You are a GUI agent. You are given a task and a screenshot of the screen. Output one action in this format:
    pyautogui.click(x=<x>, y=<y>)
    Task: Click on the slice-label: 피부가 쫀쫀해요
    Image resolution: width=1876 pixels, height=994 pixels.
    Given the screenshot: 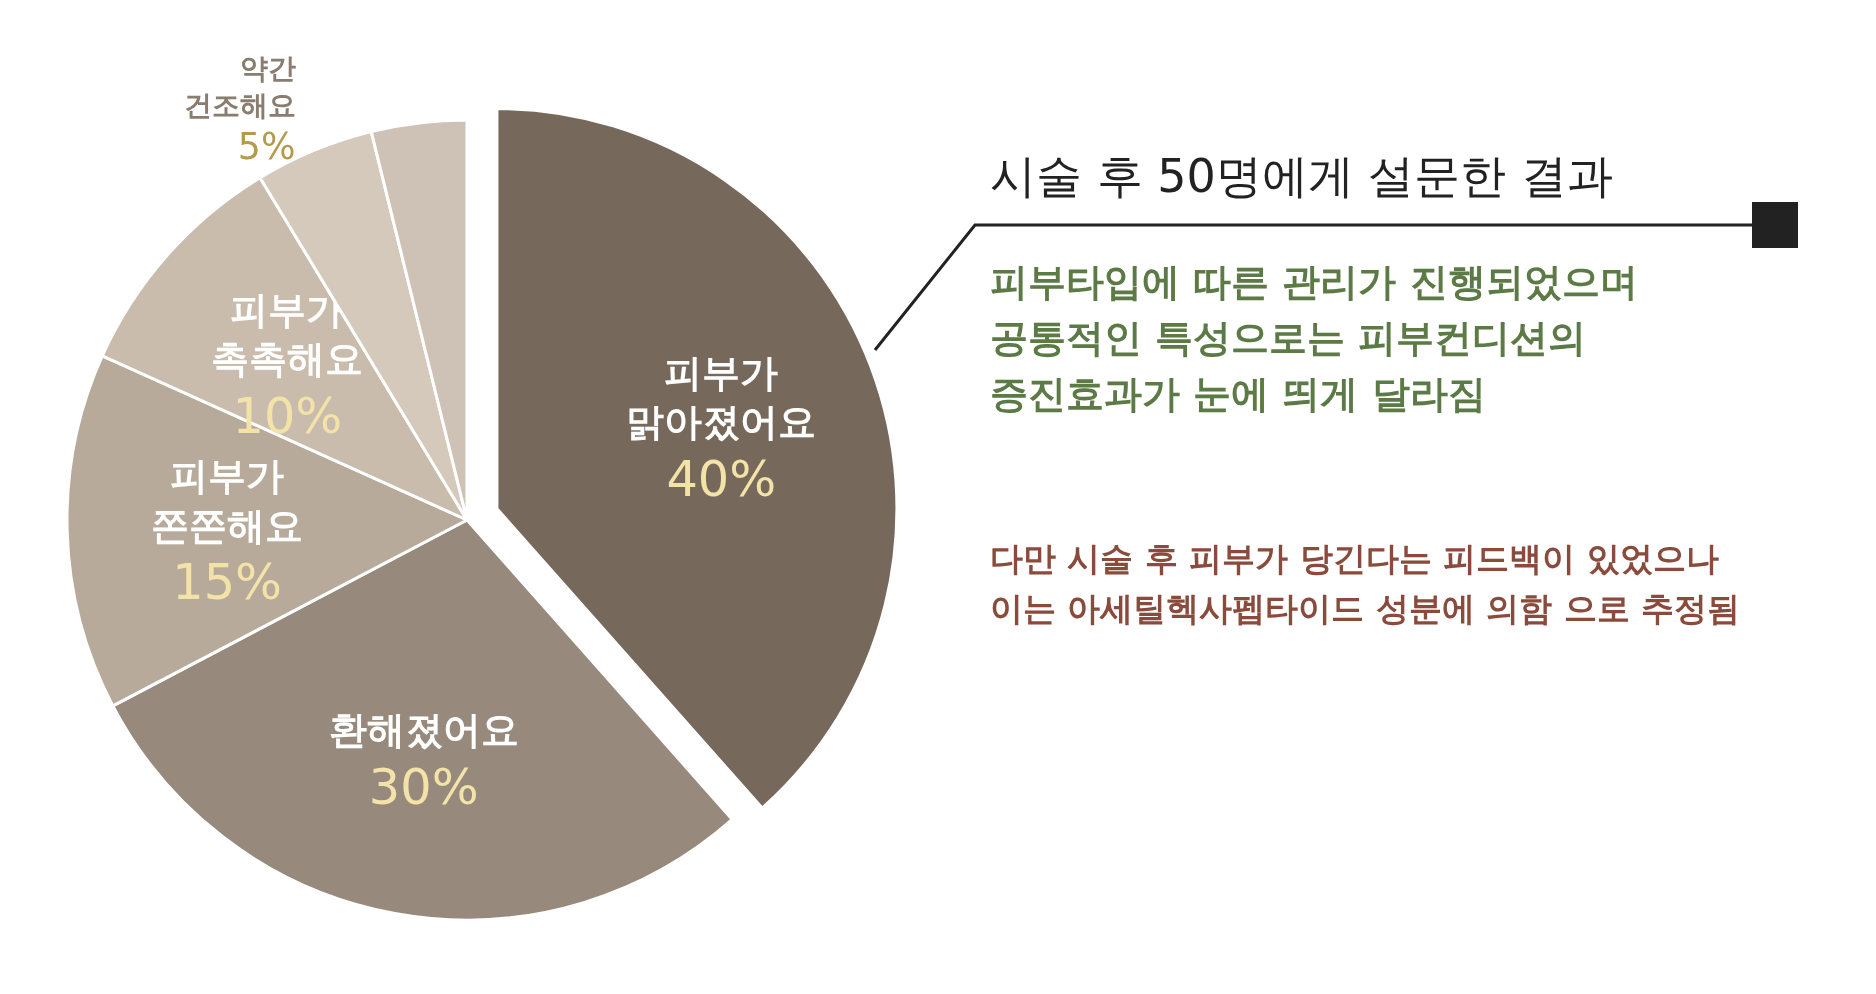 What is the action you would take?
    pyautogui.click(x=227, y=501)
    